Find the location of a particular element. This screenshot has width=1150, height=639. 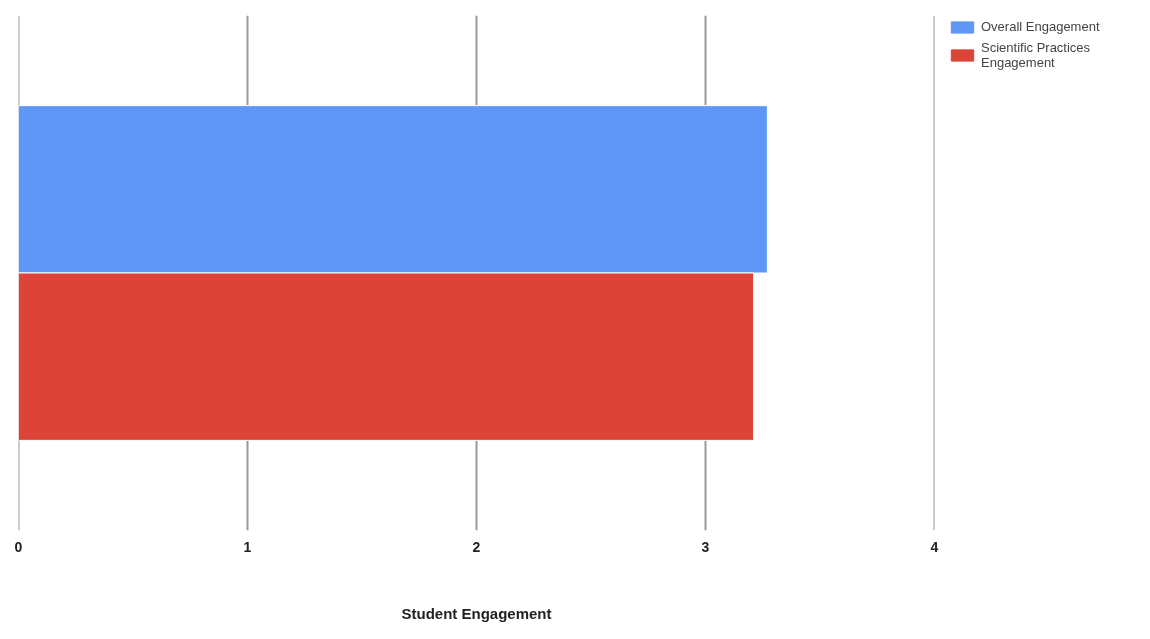

legend-label: Overall Engagement is located at coordinates (1041, 26).